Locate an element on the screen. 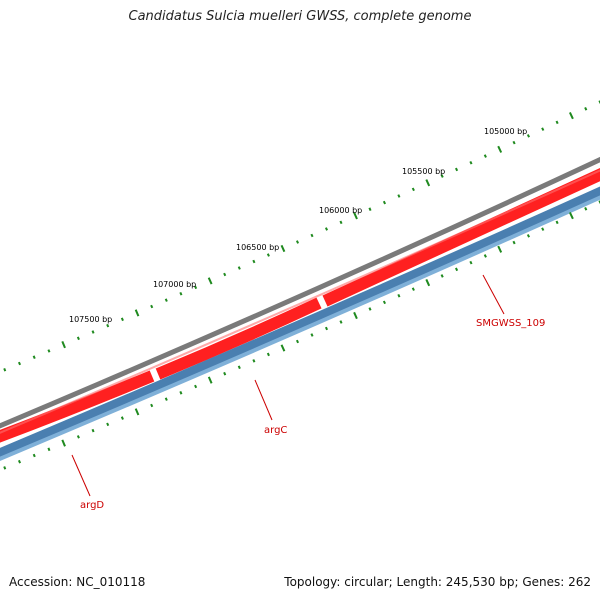  leader-line-argd is located at coordinates (81, 475).